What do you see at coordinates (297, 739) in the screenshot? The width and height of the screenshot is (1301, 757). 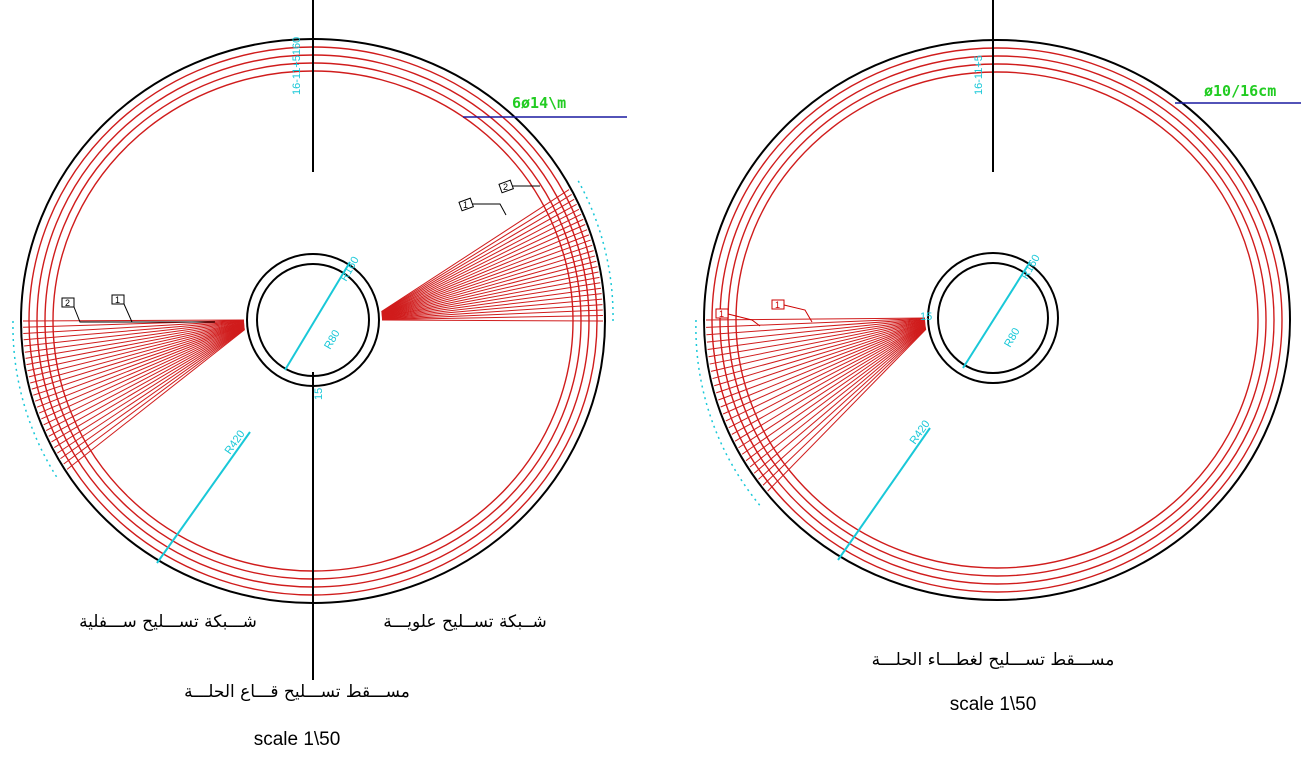 I see `scale: scale 1\50` at bounding box center [297, 739].